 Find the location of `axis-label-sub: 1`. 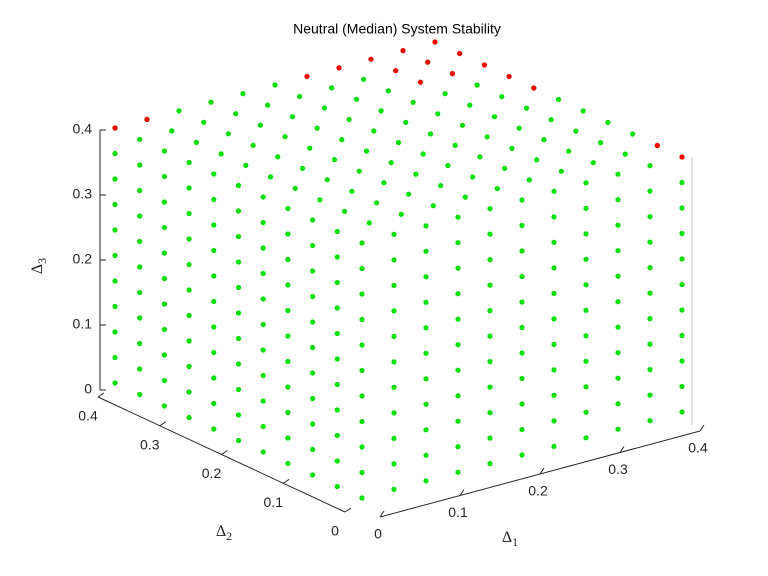

axis-label-sub: 1 is located at coordinates (515, 542).